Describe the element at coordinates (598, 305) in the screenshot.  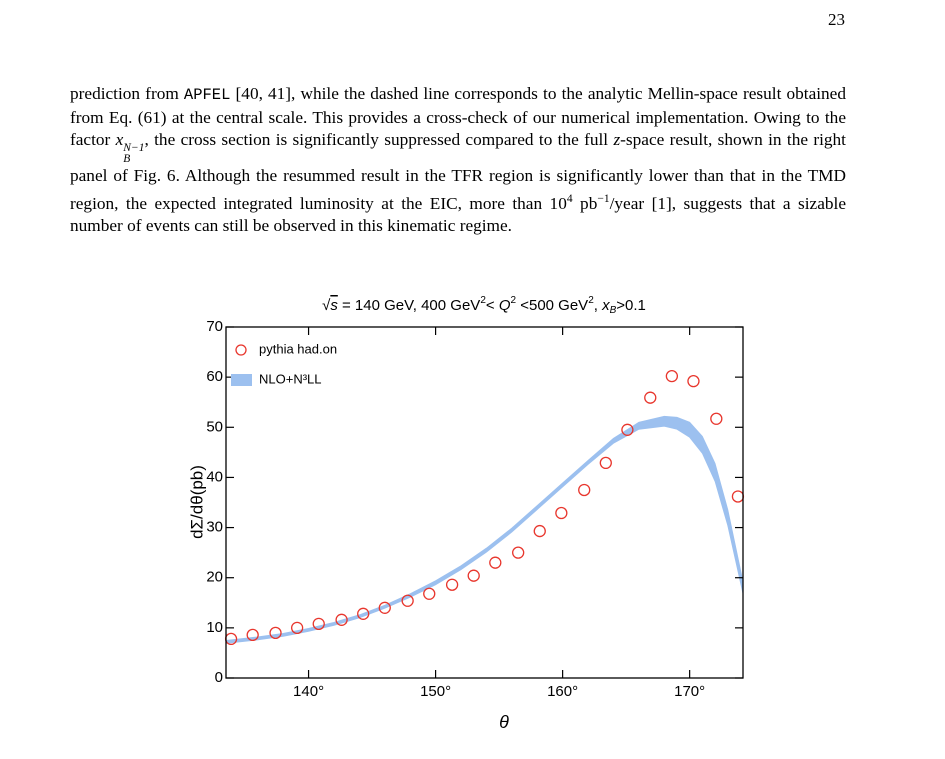
I see `title-part: ,` at that location.